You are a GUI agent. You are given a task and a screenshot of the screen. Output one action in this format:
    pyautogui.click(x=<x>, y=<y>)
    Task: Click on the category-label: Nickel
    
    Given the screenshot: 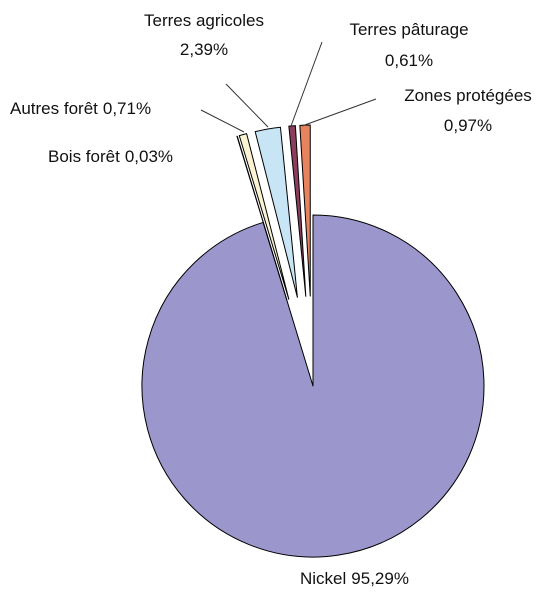 What is the action you would take?
    pyautogui.click(x=323, y=578)
    